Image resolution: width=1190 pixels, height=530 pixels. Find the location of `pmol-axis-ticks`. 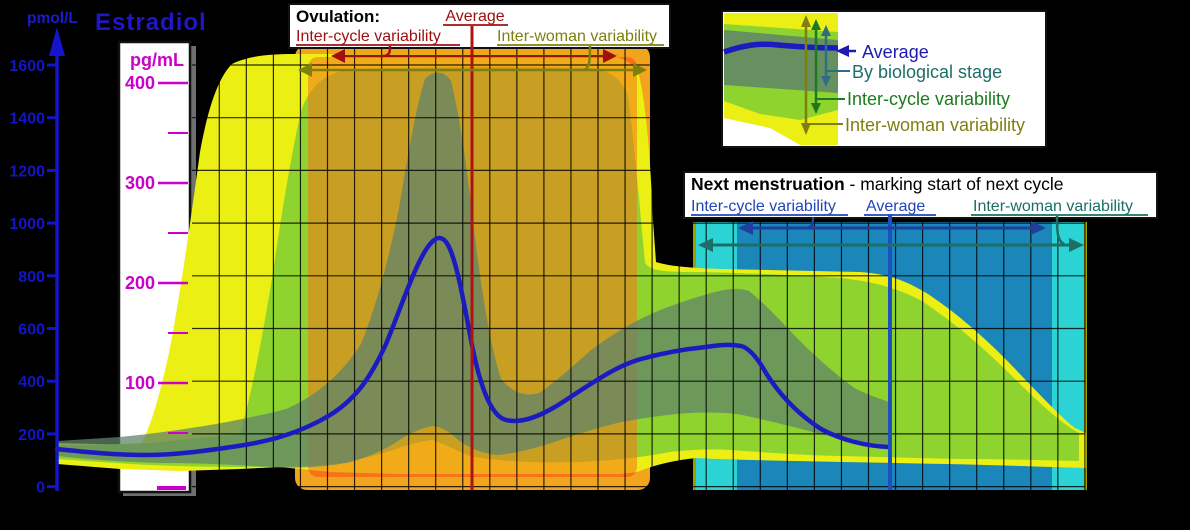

pmol-axis-ticks is located at coordinates (52, 276).